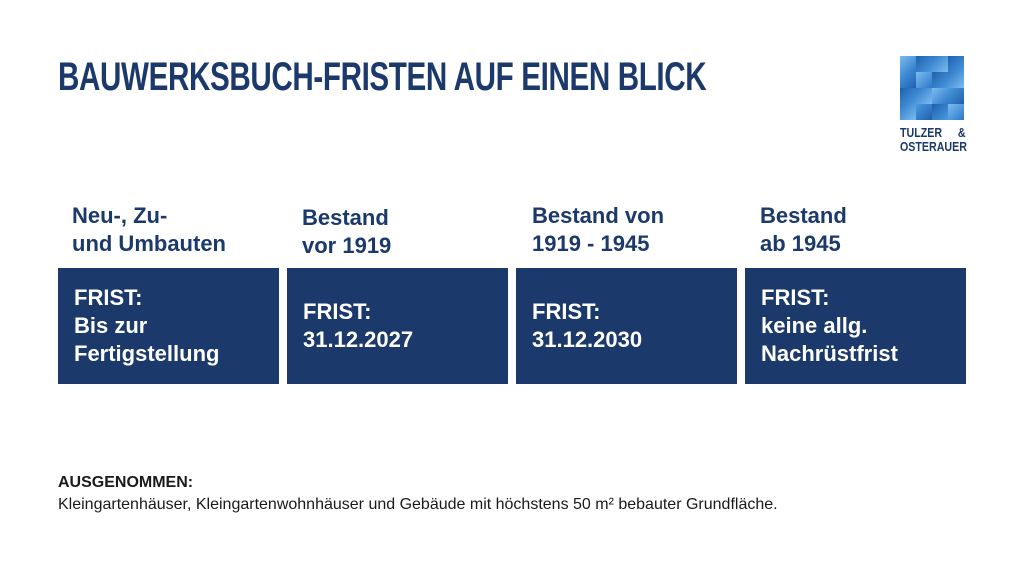 The image size is (1024, 576). I want to click on heading-line: 1919 - 1945, so click(591, 243).